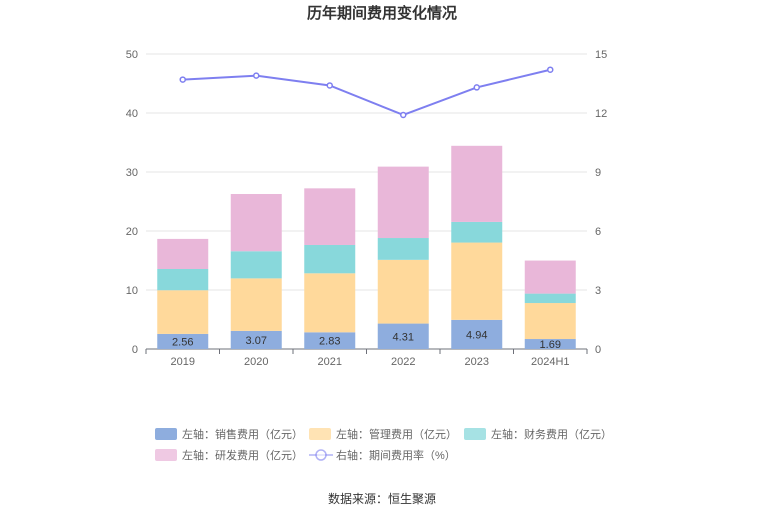 The image size is (765, 517). What do you see at coordinates (550, 362) in the screenshot?
I see `x-tick-label: 2024H1` at bounding box center [550, 362].